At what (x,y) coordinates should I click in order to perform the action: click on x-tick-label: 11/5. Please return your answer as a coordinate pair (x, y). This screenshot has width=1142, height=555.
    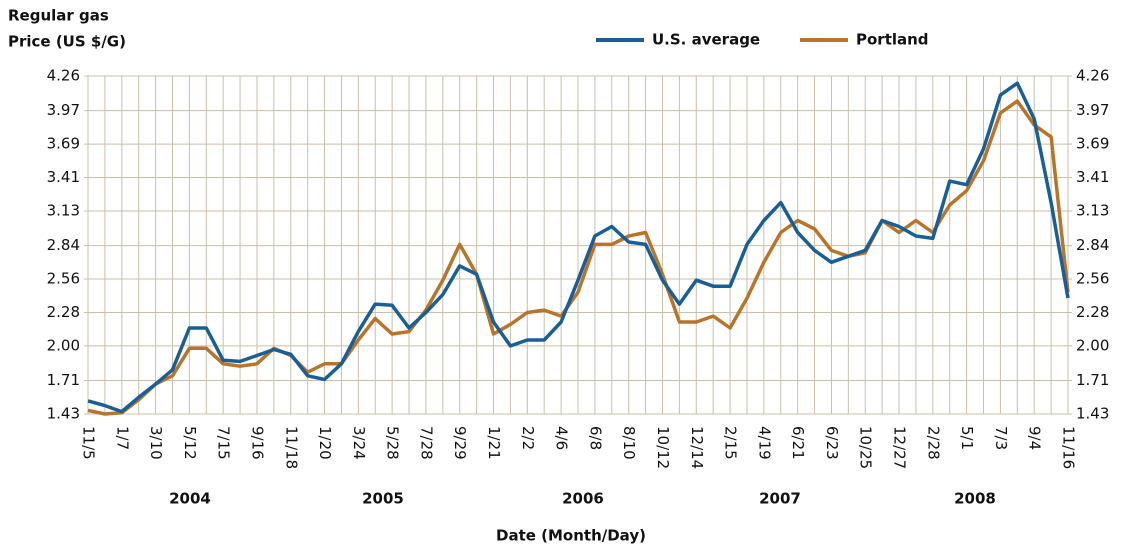
    Looking at the image, I should click on (89, 443).